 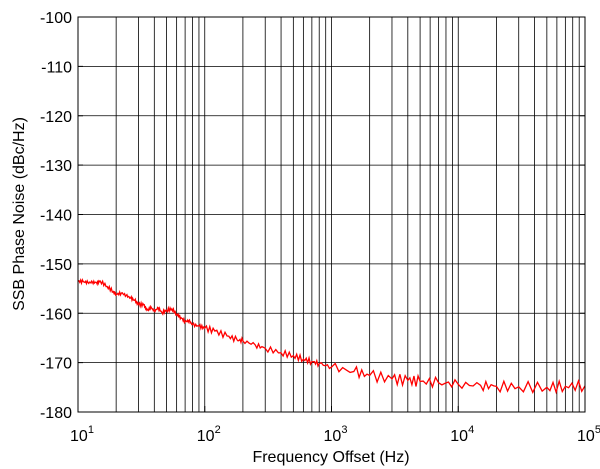 I want to click on y-tick-label: -160, so click(x=56, y=314).